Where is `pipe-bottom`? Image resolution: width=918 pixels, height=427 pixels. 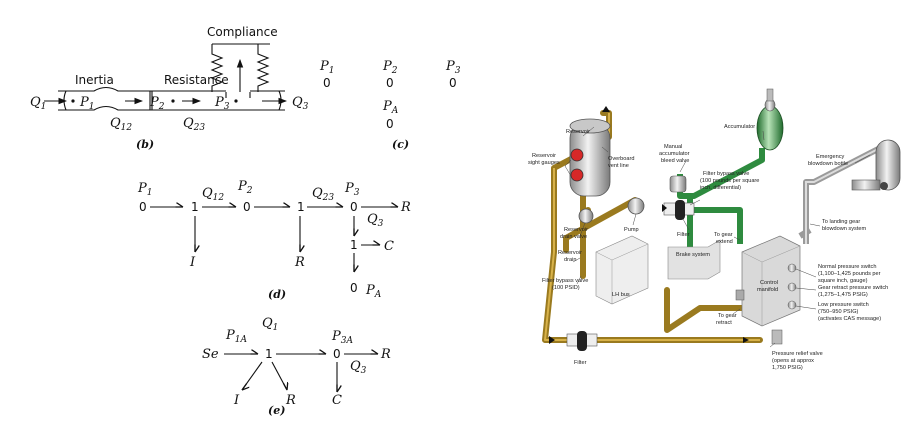 pipe-bottom is located at coordinates (171, 108).